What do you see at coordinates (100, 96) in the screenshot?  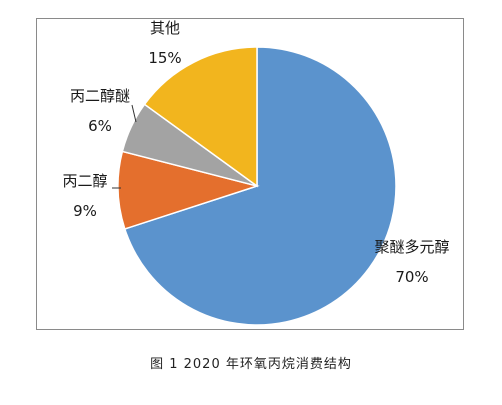 I see `category-label: 丙二醇醚` at bounding box center [100, 96].